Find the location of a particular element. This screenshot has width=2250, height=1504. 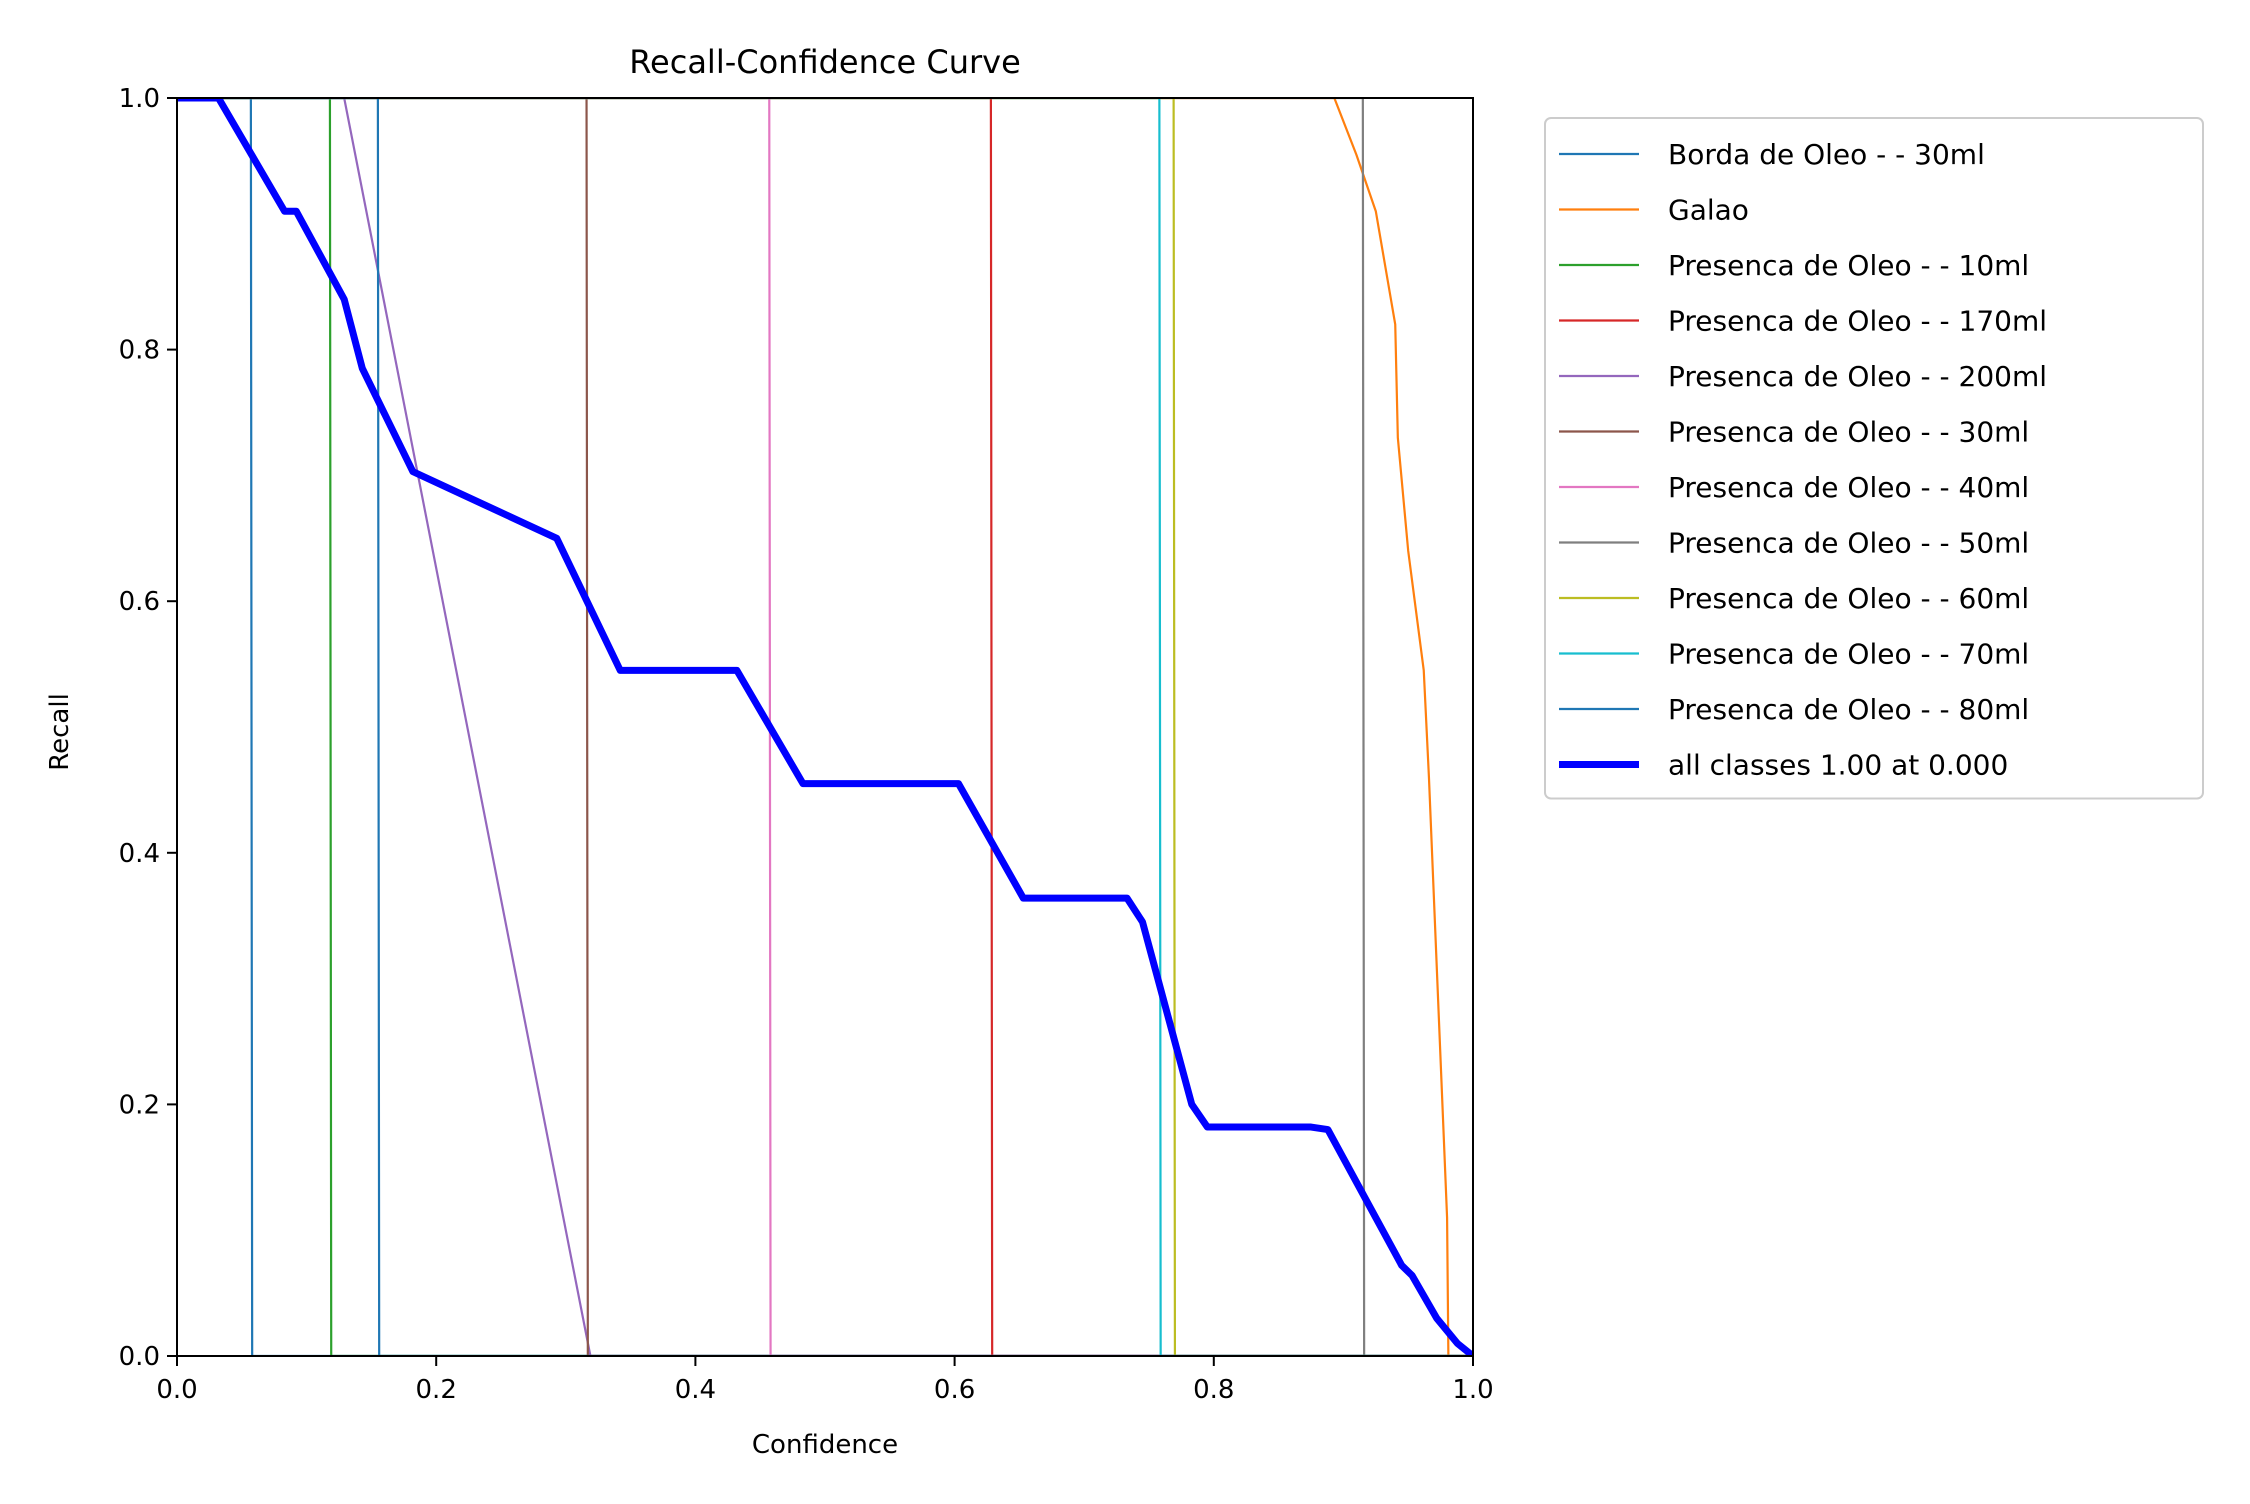

y-tick-label: 0.2 is located at coordinates (139, 1105).